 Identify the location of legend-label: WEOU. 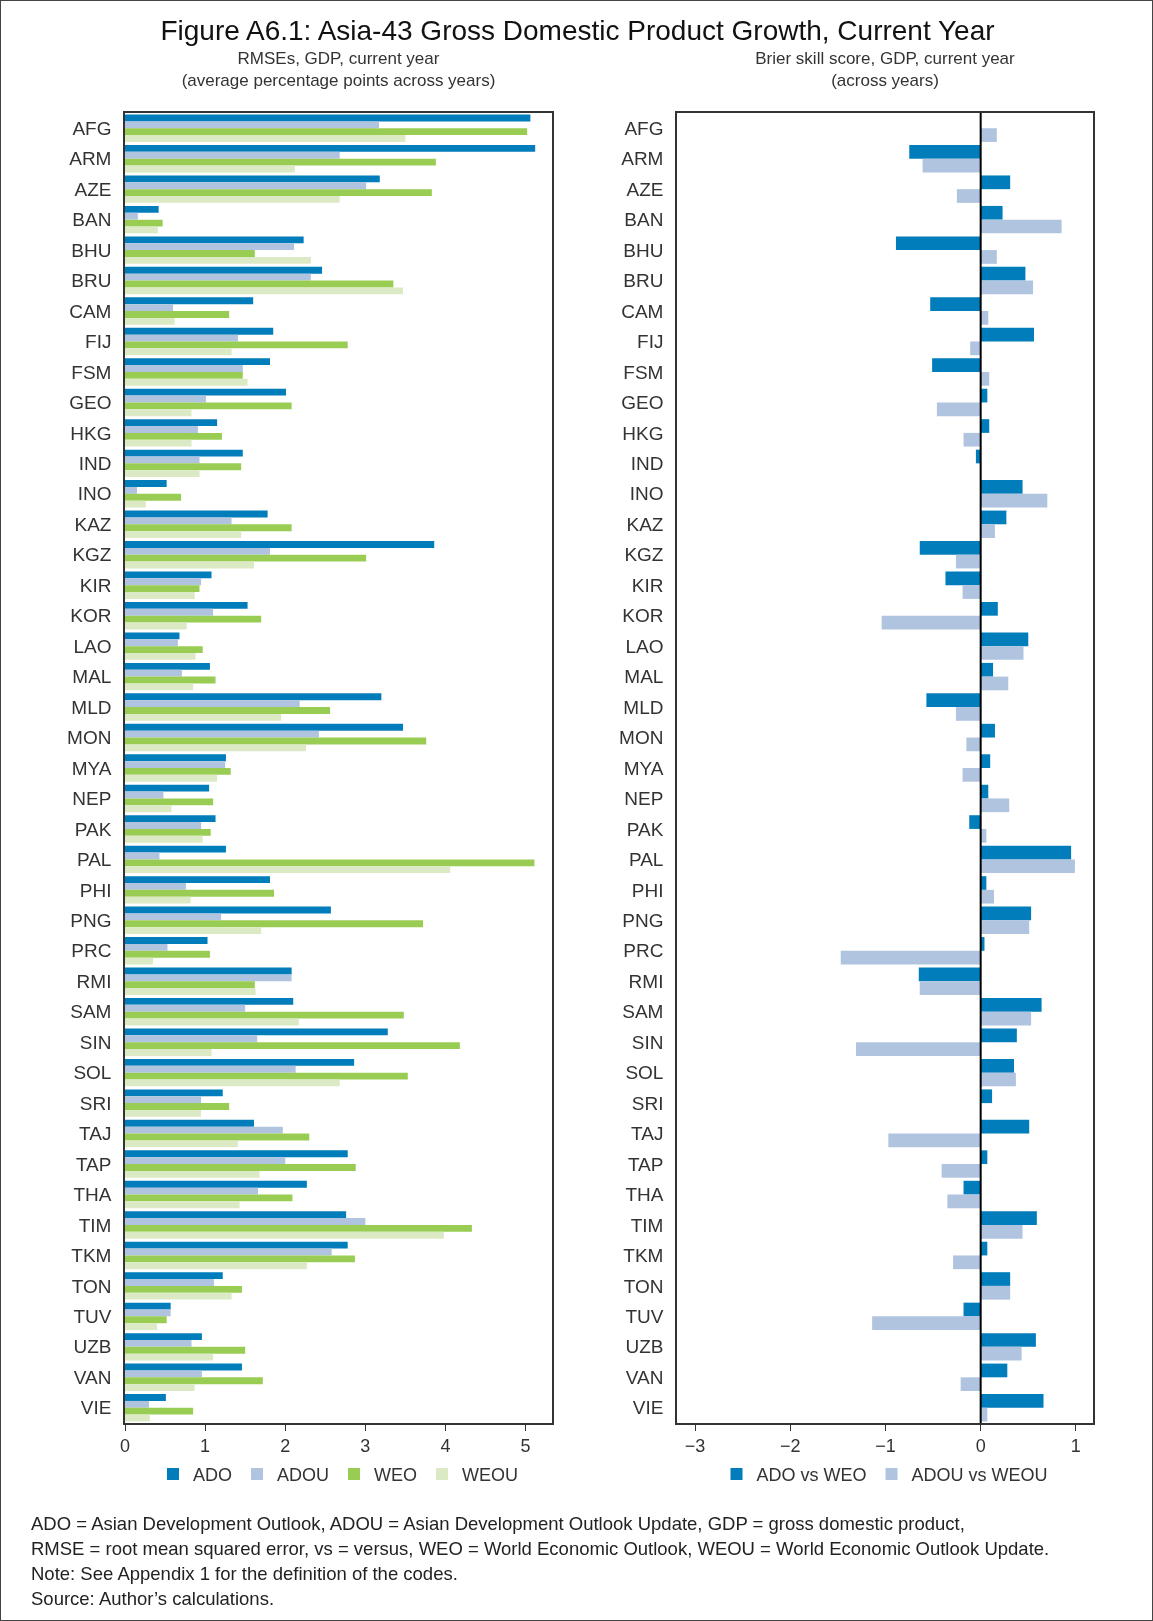
(490, 1474).